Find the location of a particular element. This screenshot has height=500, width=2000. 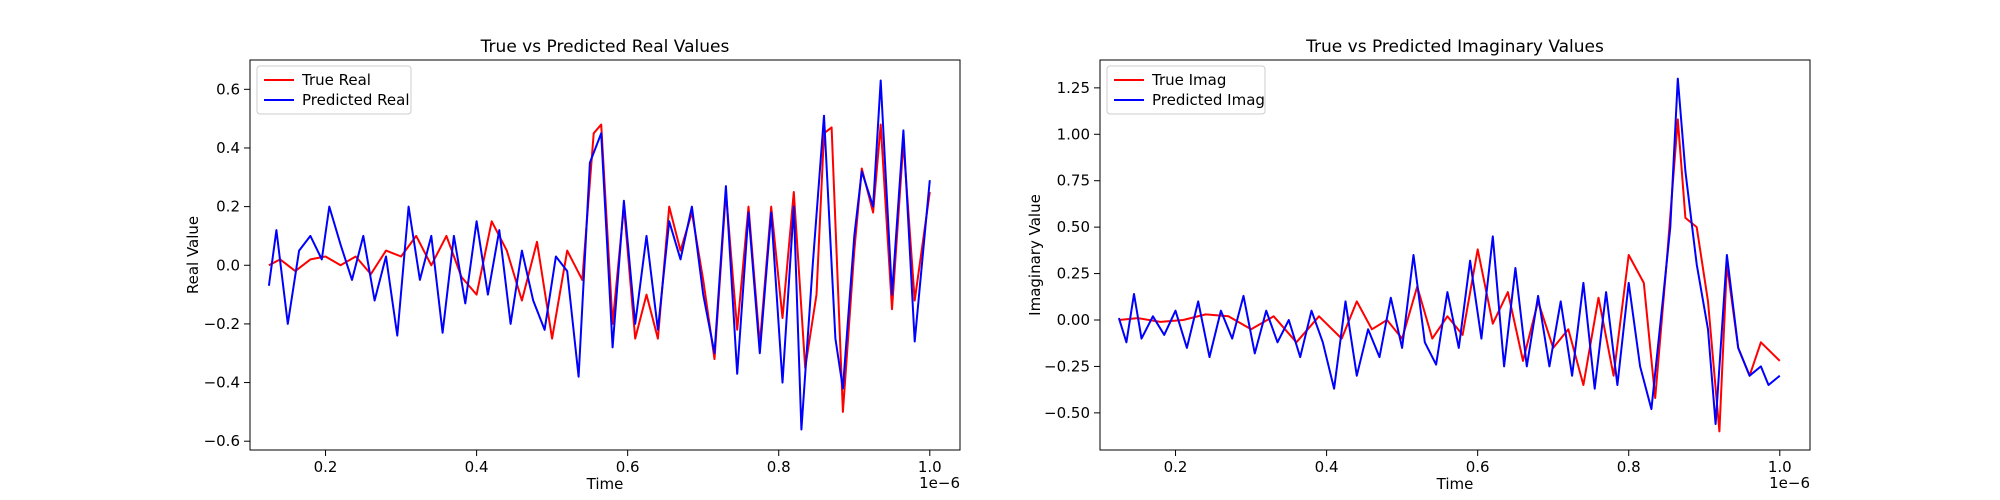

y-tick-label: 0.50 is located at coordinates (1073, 227).